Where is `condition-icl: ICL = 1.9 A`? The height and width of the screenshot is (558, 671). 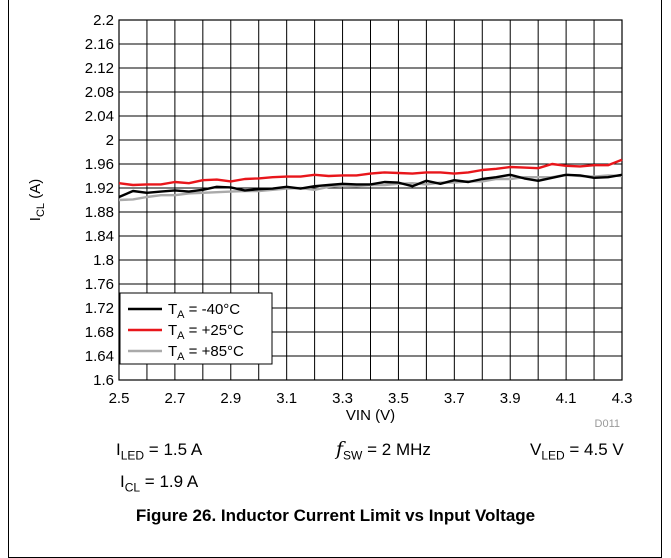
condition-icl: ICL = 1.9 A is located at coordinates (159, 483).